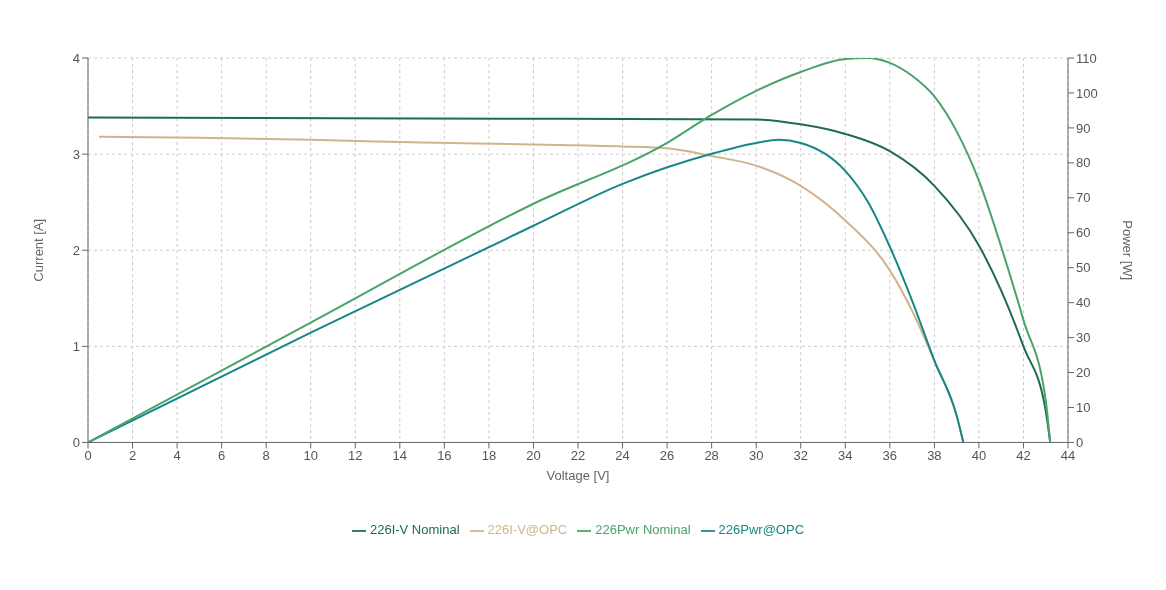 This screenshot has width=1166, height=590. I want to click on x-tick-label: 34, so click(845, 455).